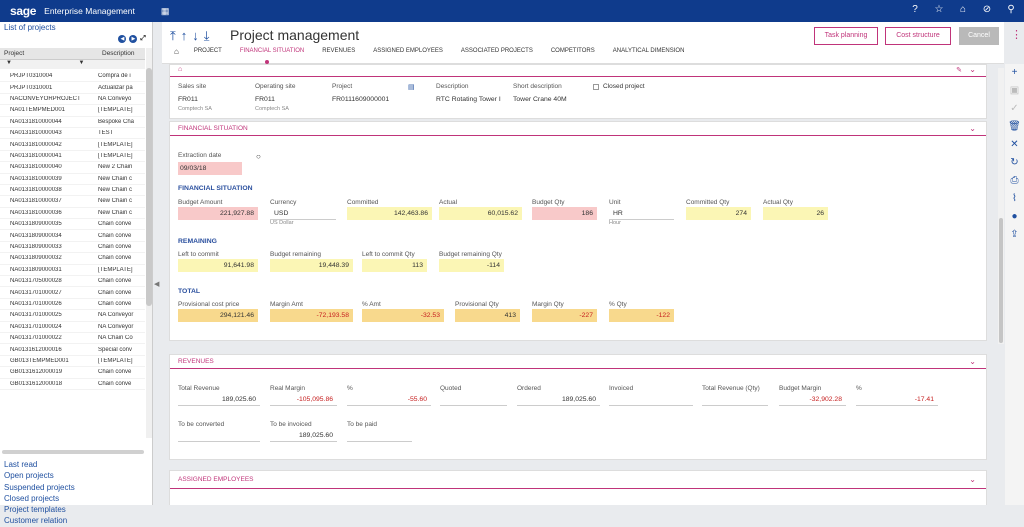  I want to click on list-item: NA0131809000033 Chain conve, so click(72, 248).